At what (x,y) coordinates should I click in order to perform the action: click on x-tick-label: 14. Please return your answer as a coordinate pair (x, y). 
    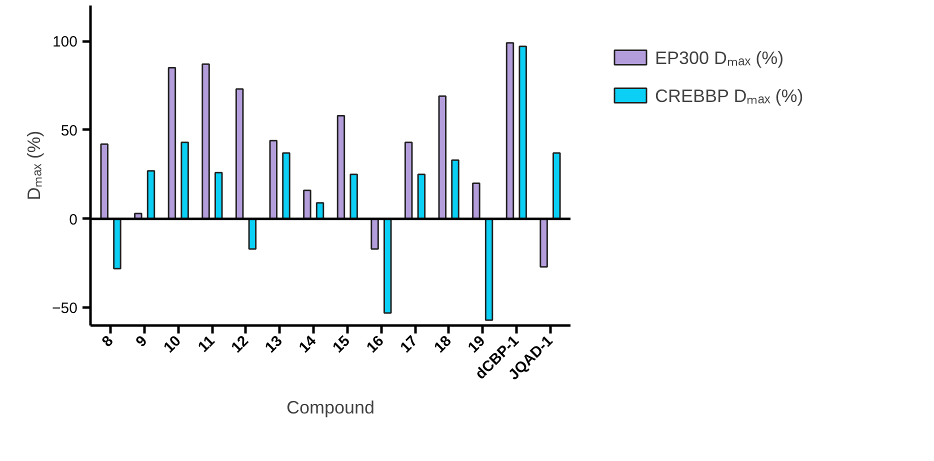
    Looking at the image, I should click on (308, 344).